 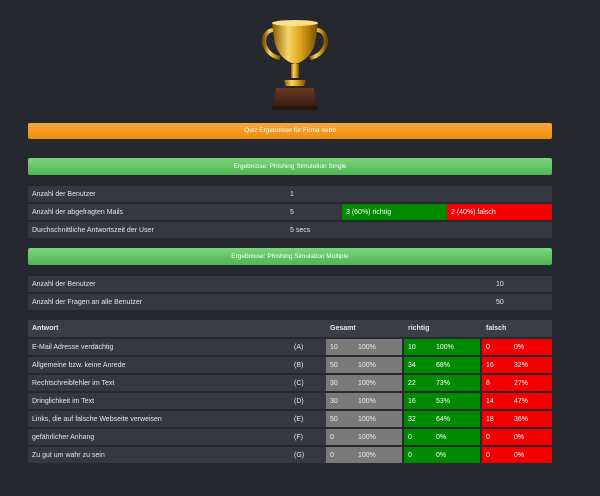 I want to click on answer-label: Zu gut um wahr zu sein, so click(x=159, y=455).